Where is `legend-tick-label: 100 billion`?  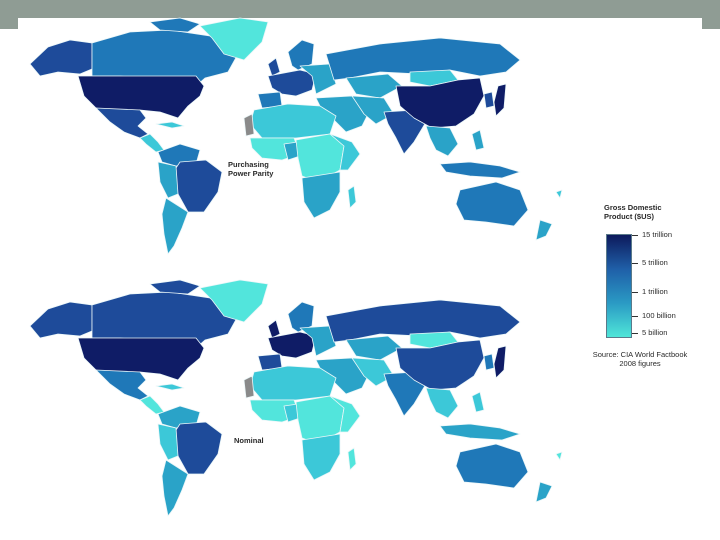 legend-tick-label: 100 billion is located at coordinates (659, 315).